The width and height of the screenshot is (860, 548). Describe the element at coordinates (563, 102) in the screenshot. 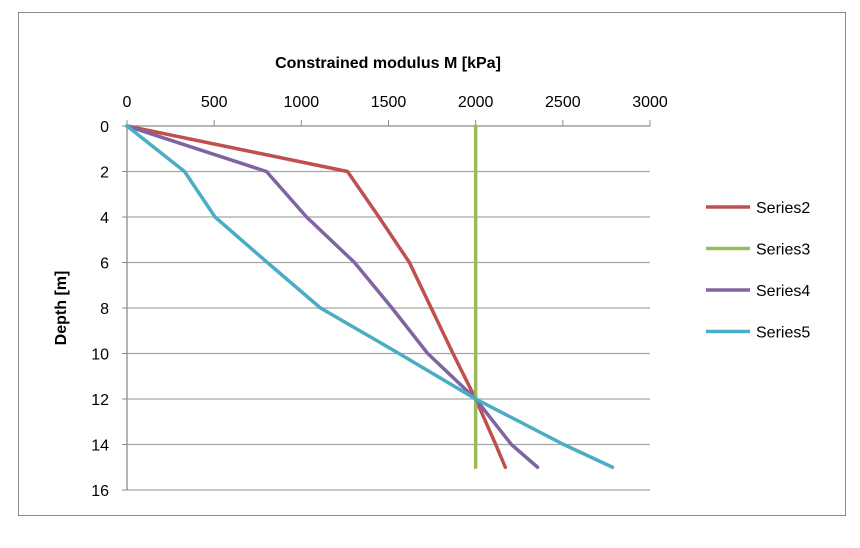

I see `x-tick-label: 2500` at that location.